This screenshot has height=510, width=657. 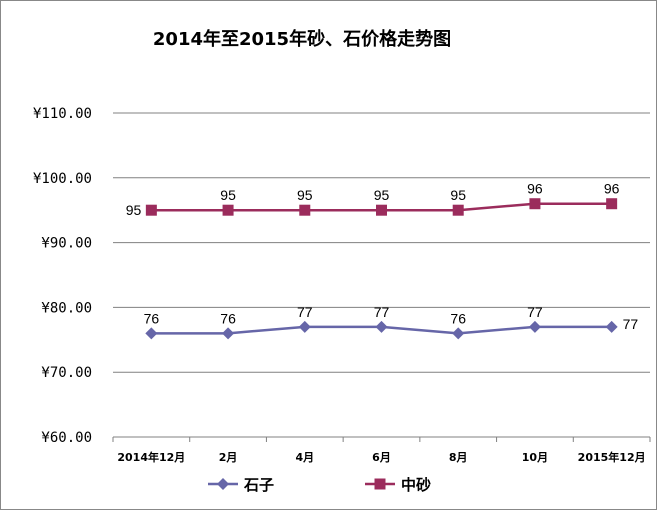 What do you see at coordinates (66, 244) in the screenshot?
I see `y-tick-label: ¥90.00` at bounding box center [66, 244].